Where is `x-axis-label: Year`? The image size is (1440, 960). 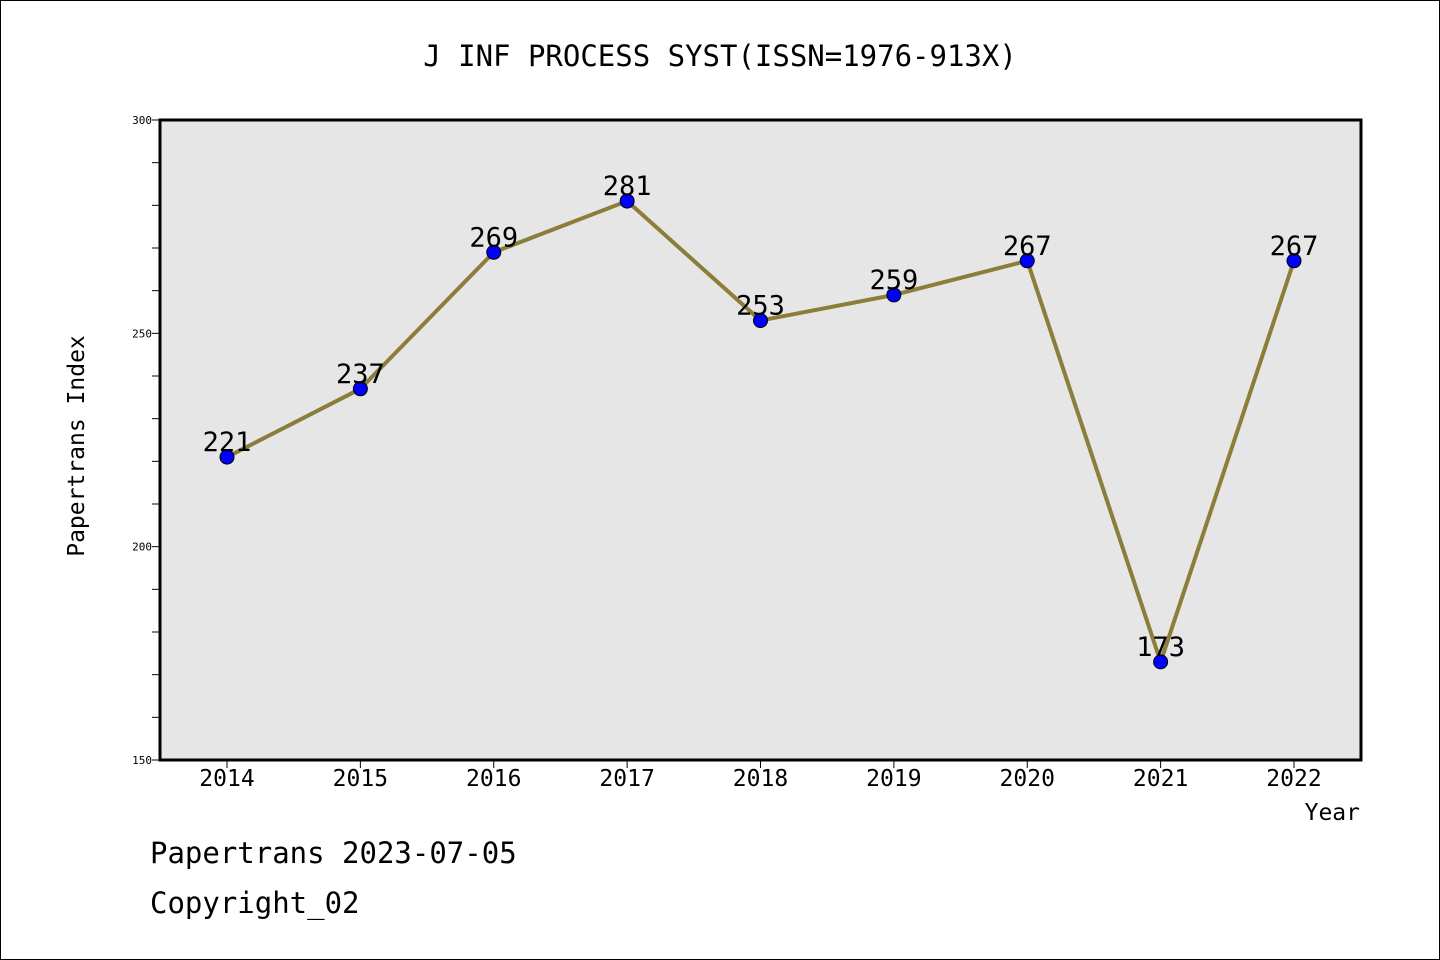
x-axis-label: Year is located at coordinates (1332, 813).